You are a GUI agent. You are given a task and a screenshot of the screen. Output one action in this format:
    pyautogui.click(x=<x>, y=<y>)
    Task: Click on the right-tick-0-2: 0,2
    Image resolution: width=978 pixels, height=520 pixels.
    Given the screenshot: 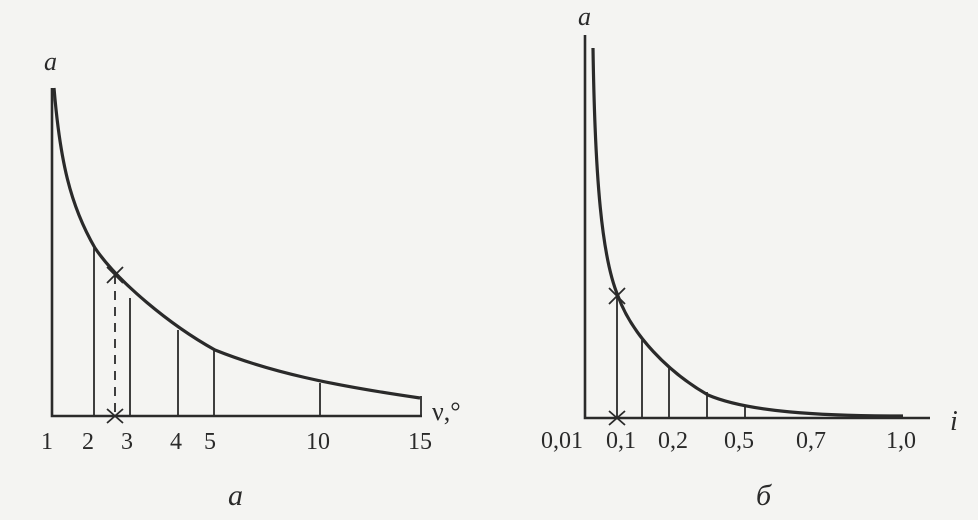 What is the action you would take?
    pyautogui.click(x=673, y=441)
    